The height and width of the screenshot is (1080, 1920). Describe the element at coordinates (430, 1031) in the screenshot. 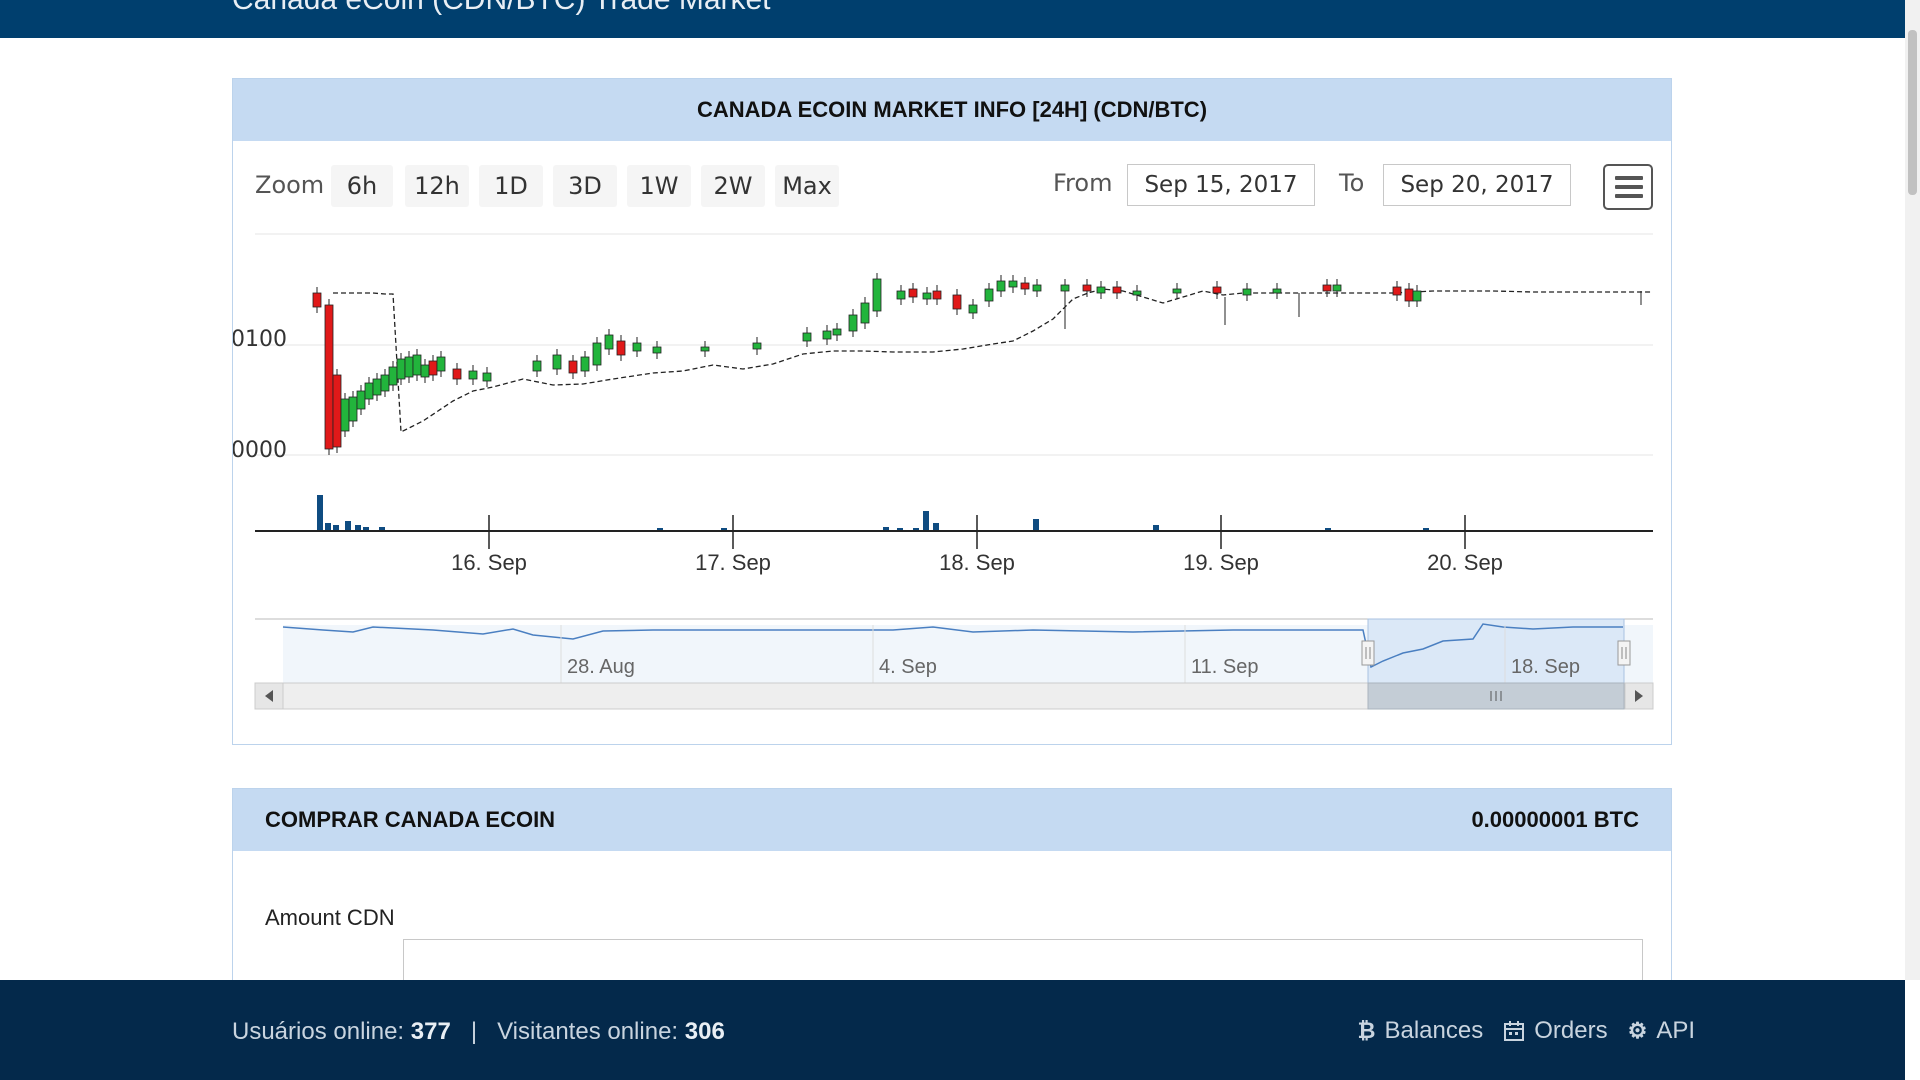

I see `users-online-count: 377` at that location.